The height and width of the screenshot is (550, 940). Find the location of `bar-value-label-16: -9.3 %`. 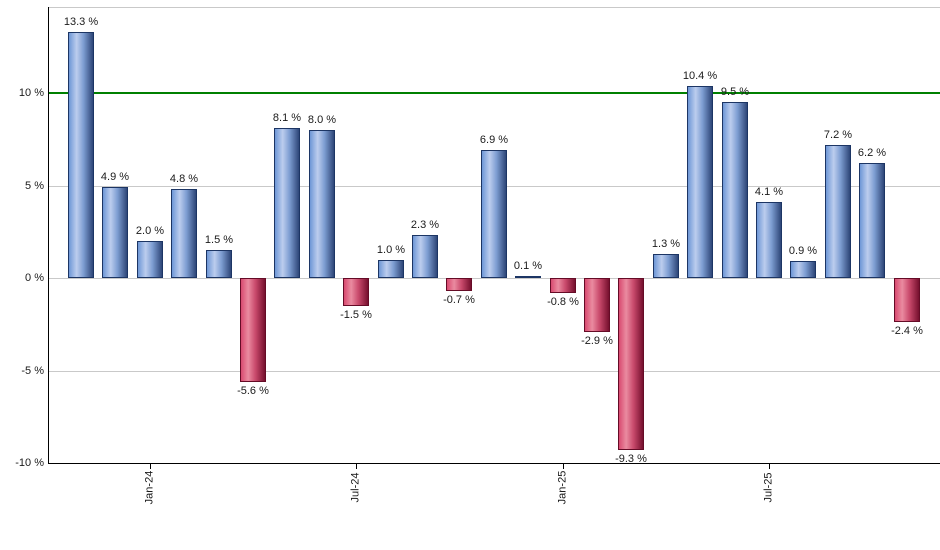

bar-value-label-16: -9.3 % is located at coordinates (631, 459).